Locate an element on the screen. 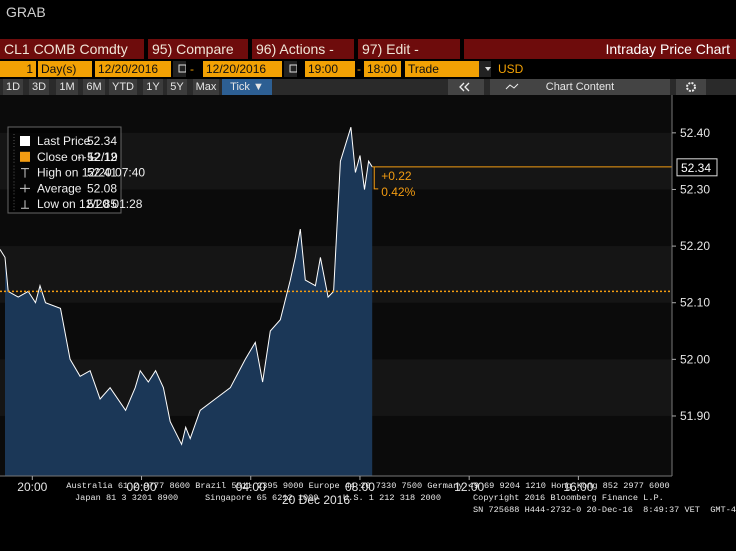  y-tick-label: 51.90 is located at coordinates (695, 416).